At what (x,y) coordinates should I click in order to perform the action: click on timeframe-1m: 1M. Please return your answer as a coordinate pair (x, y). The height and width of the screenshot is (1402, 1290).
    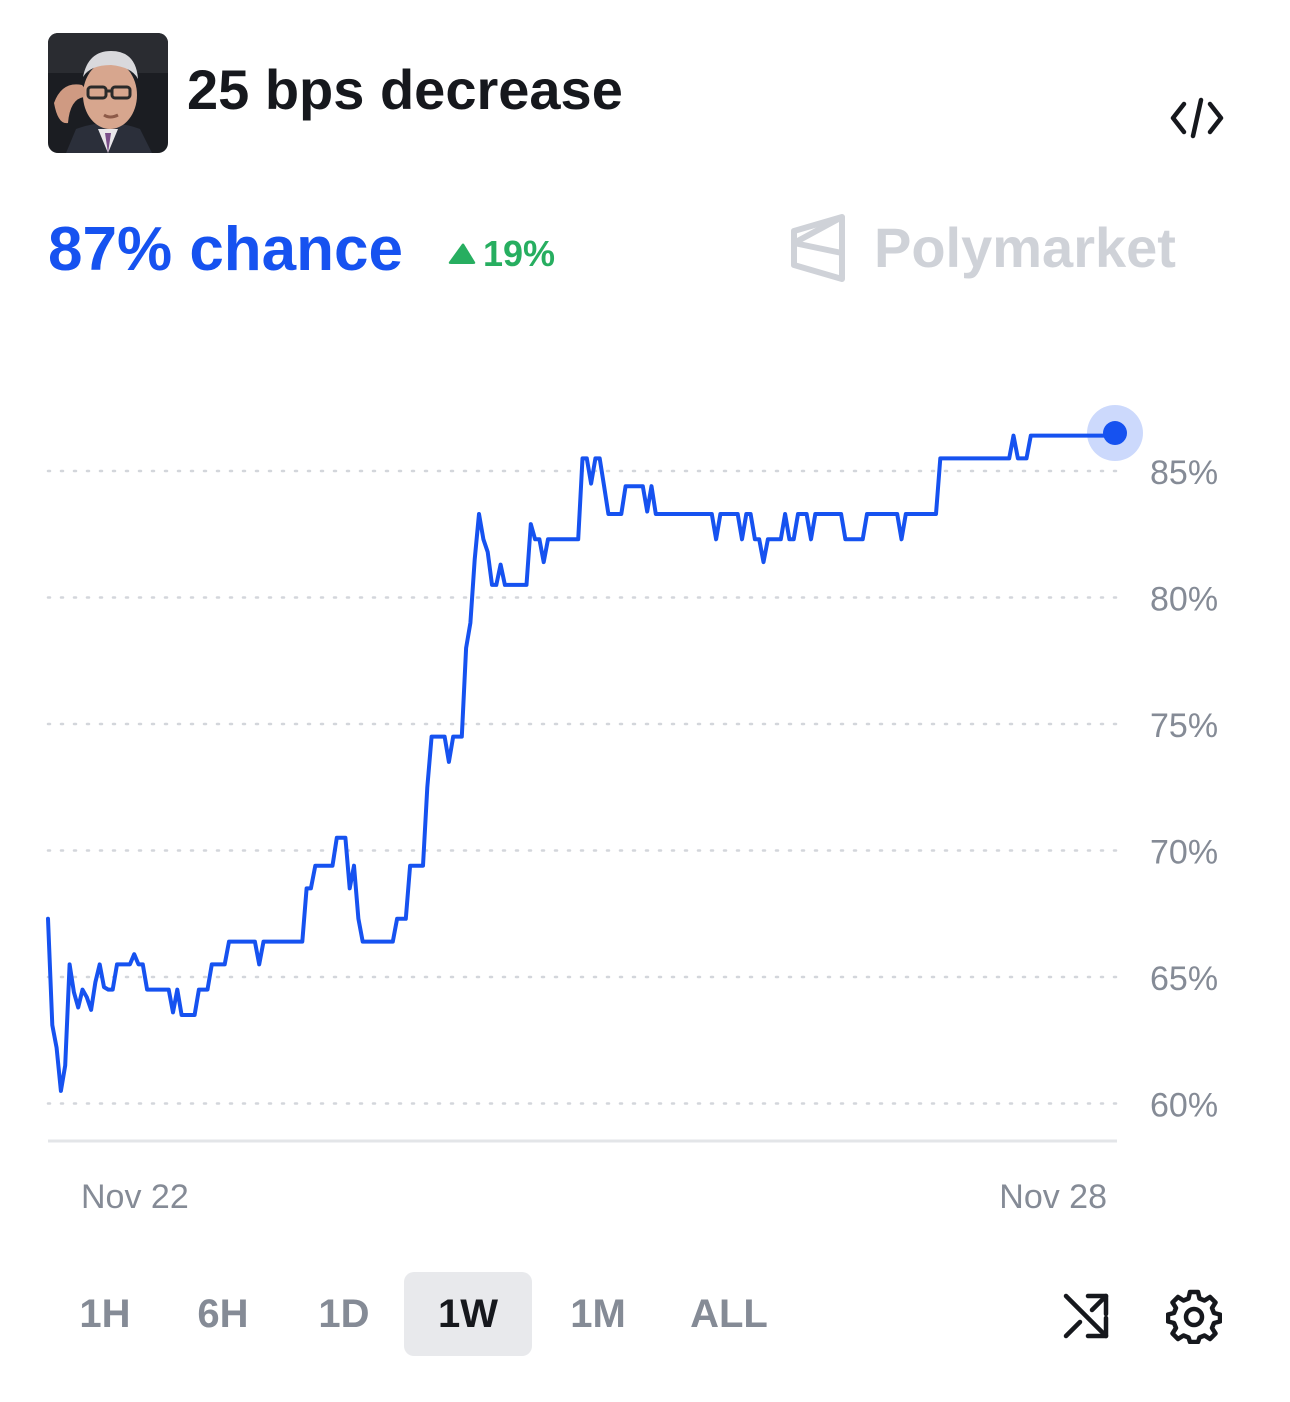
    Looking at the image, I should click on (598, 1313).